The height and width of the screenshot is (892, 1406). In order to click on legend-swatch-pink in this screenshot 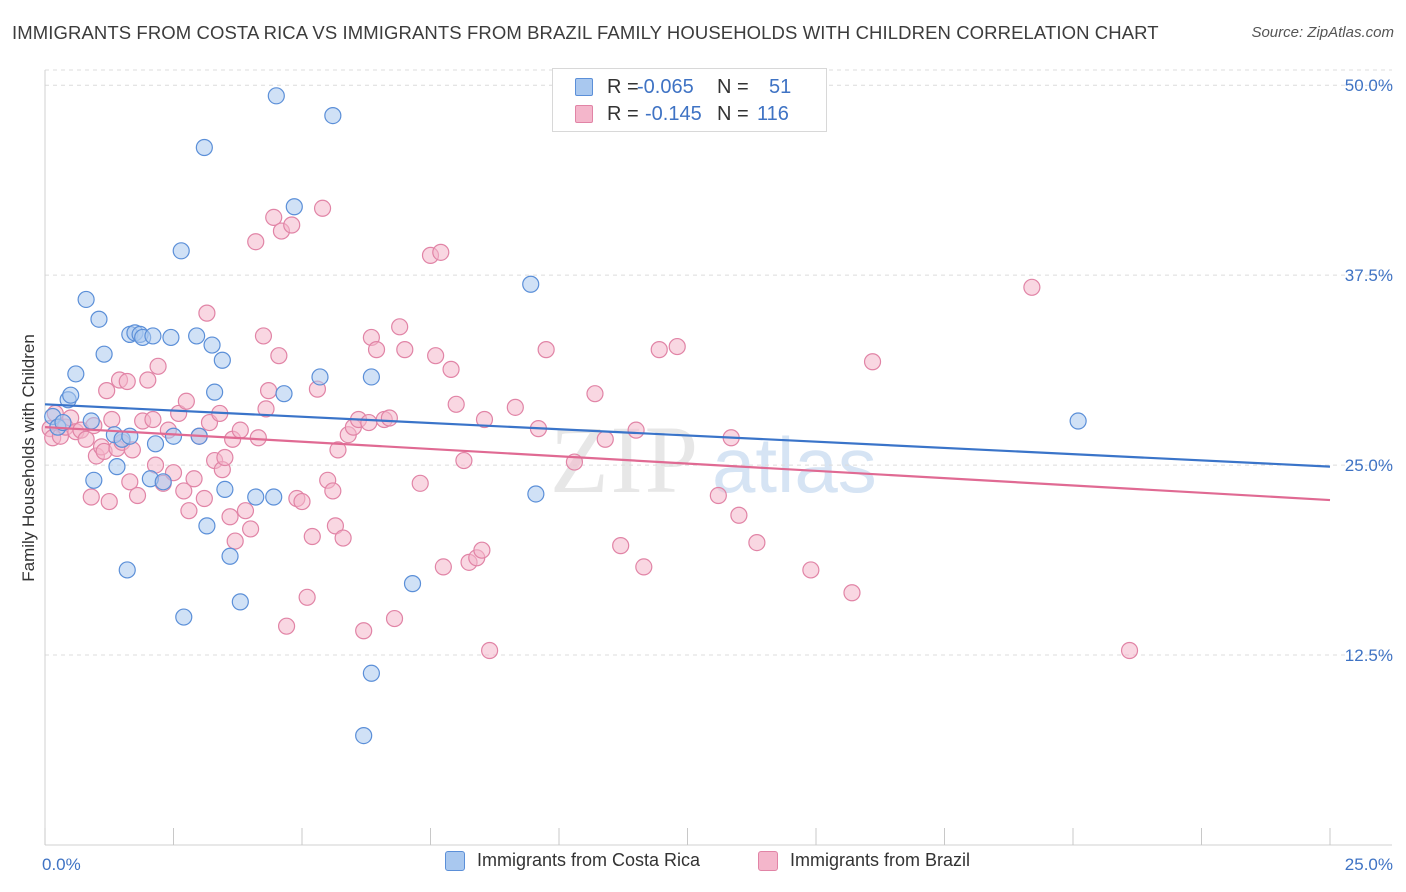, I will do `click(584, 114)`.